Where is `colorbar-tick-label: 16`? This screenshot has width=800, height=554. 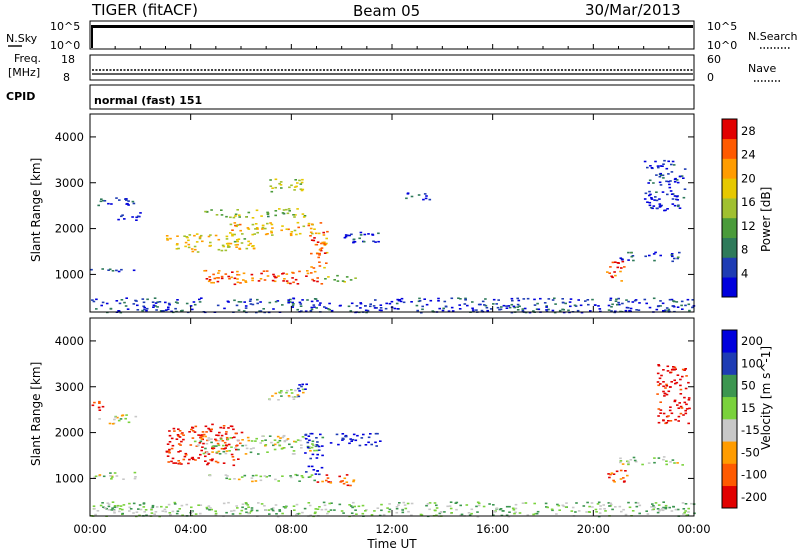 colorbar-tick-label: 16 is located at coordinates (748, 202).